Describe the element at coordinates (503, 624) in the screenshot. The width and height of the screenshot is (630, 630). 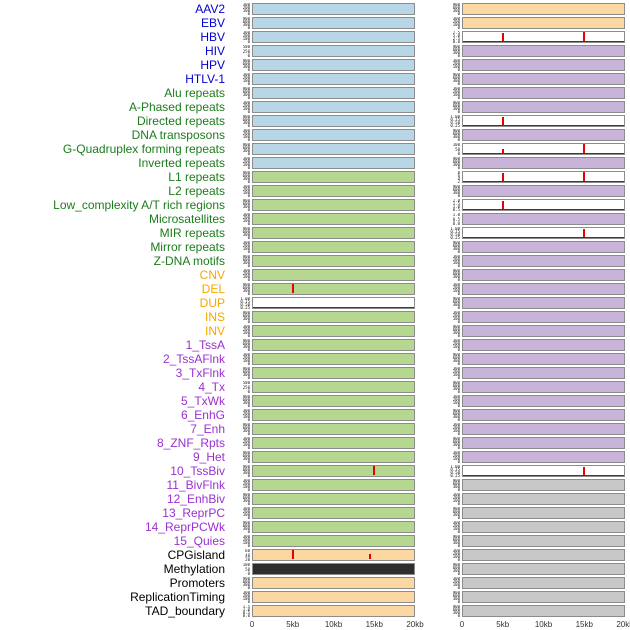
I see `x-axis-tick-label: 5kb` at that location.